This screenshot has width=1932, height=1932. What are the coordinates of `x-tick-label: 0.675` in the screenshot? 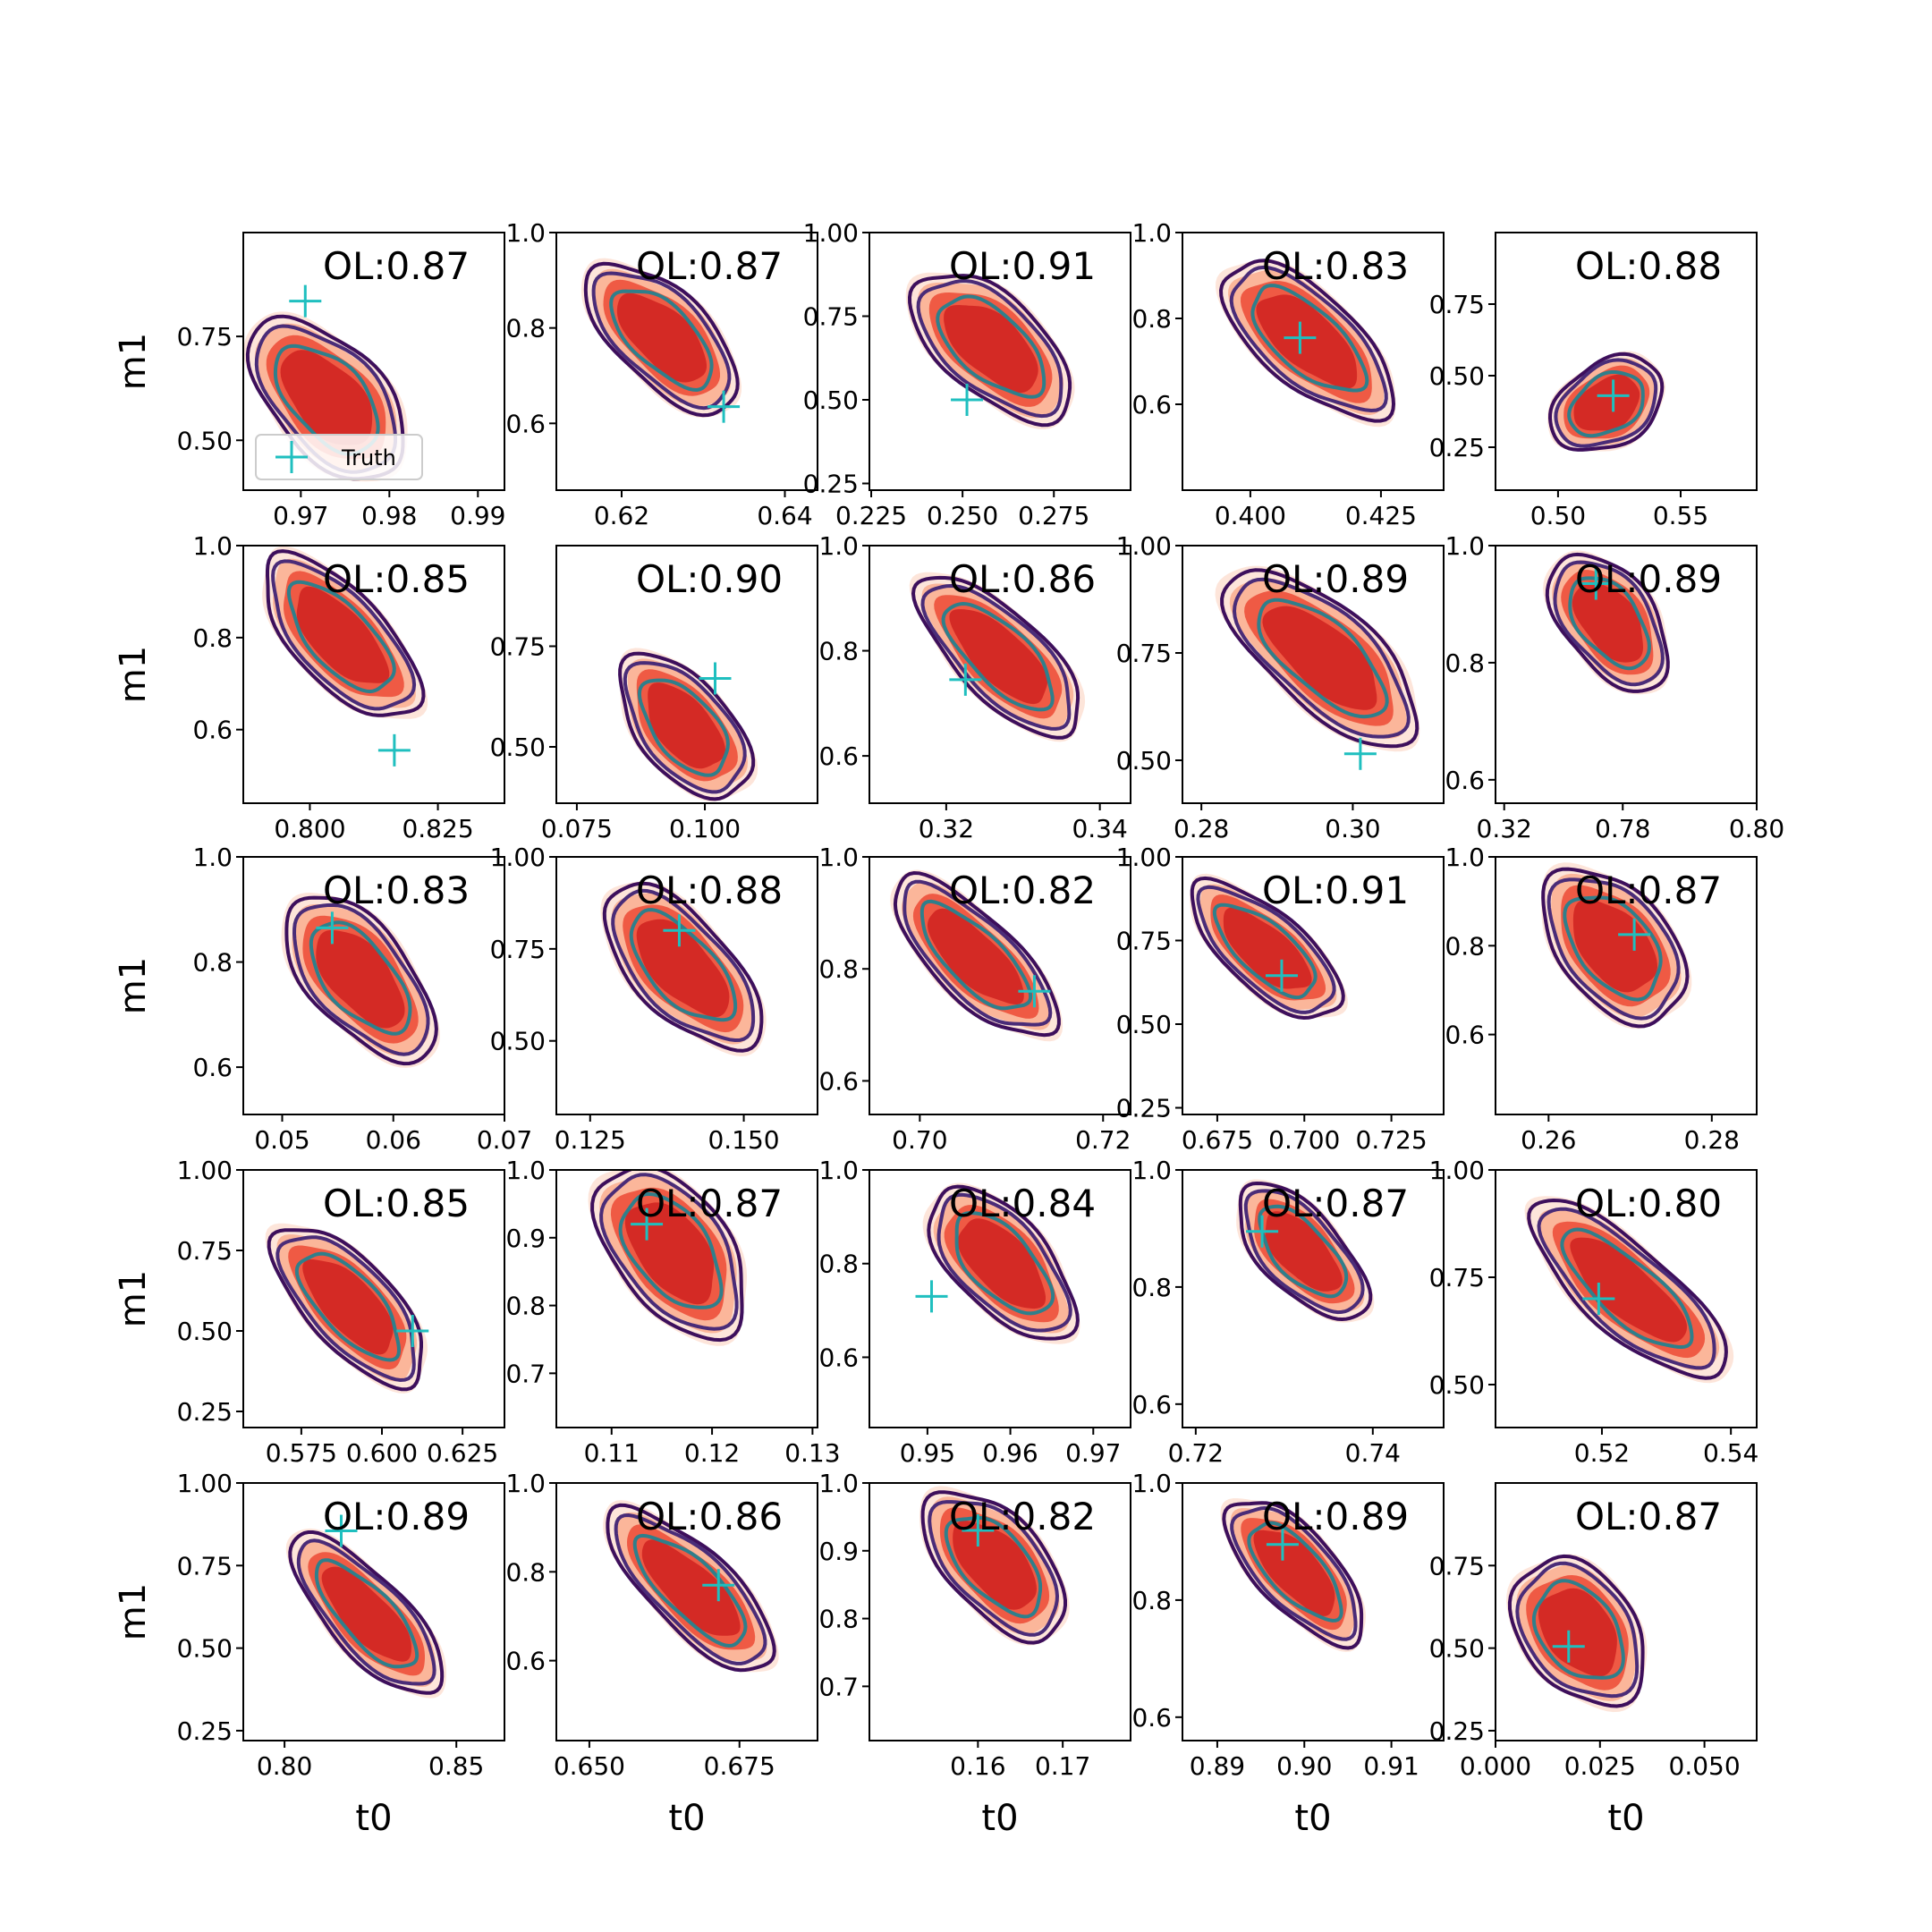 It's located at (739, 1766).